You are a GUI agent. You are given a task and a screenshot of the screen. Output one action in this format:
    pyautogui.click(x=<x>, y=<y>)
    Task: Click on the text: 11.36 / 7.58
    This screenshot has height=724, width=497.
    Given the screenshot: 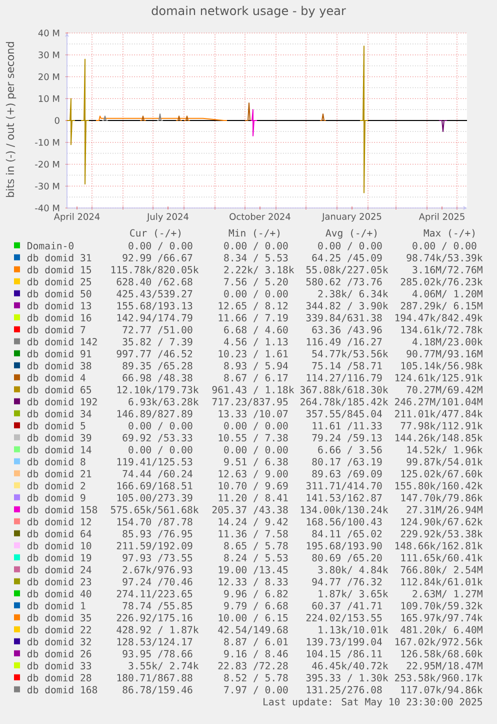 What is the action you would take?
    pyautogui.click(x=253, y=534)
    